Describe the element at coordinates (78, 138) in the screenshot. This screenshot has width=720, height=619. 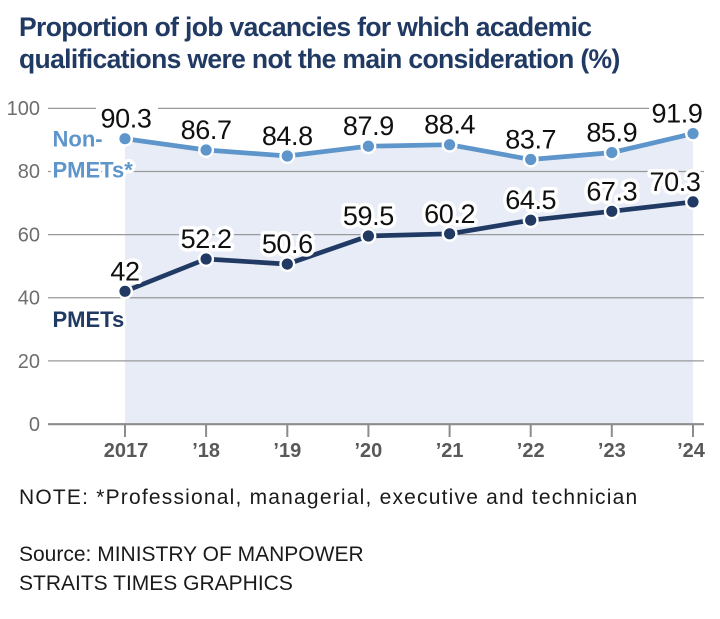
I see `svg-text: Non-` at that location.